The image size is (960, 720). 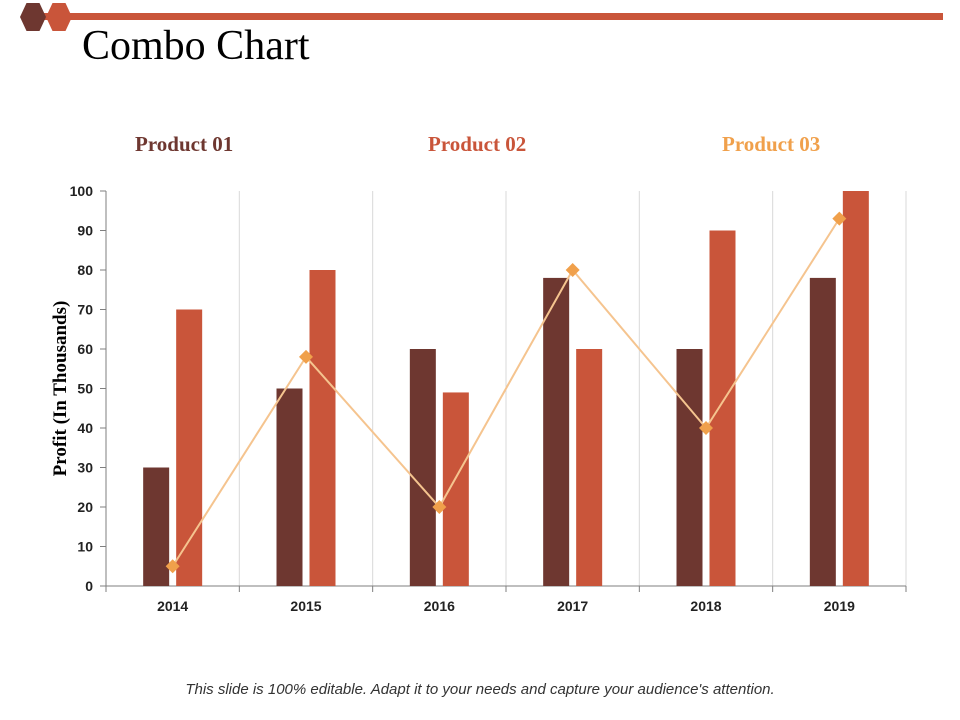 I want to click on y-tick-label: 50, so click(x=85, y=389).